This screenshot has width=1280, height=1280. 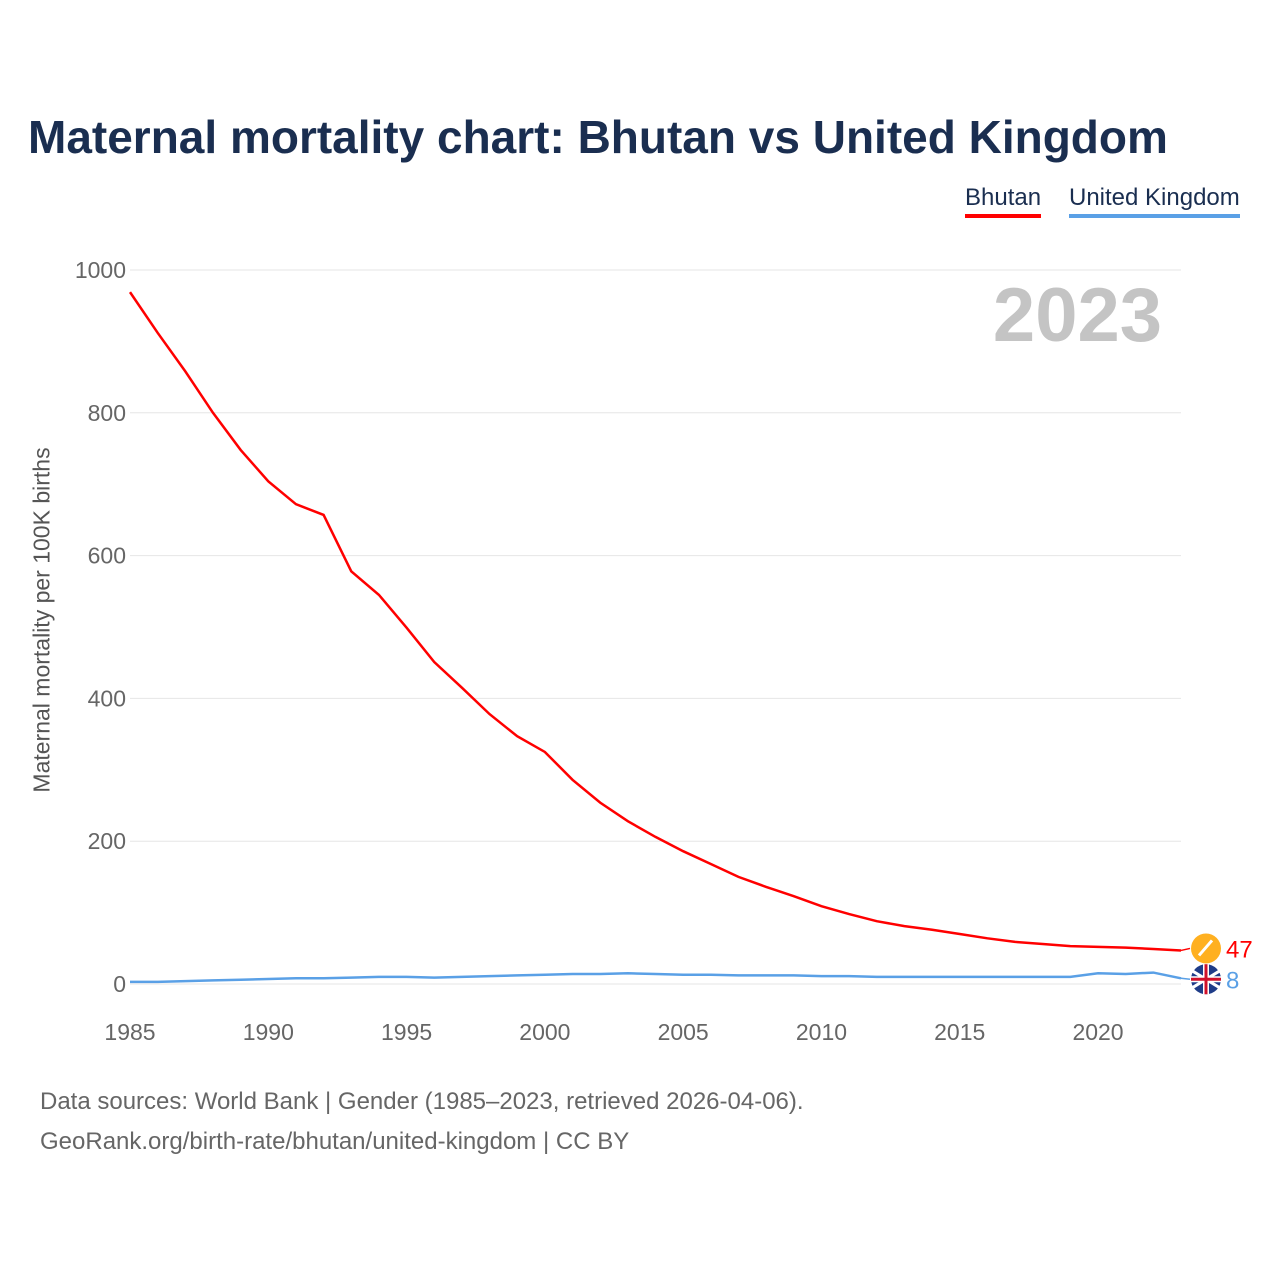 I want to click on end-value-label: 47, so click(x=1239, y=949).